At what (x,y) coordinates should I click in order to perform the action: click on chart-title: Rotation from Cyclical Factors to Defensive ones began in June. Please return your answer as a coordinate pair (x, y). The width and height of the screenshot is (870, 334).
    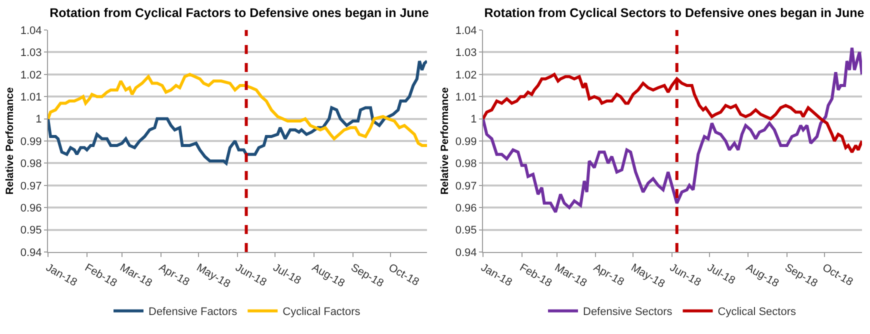
    Looking at the image, I should click on (239, 13).